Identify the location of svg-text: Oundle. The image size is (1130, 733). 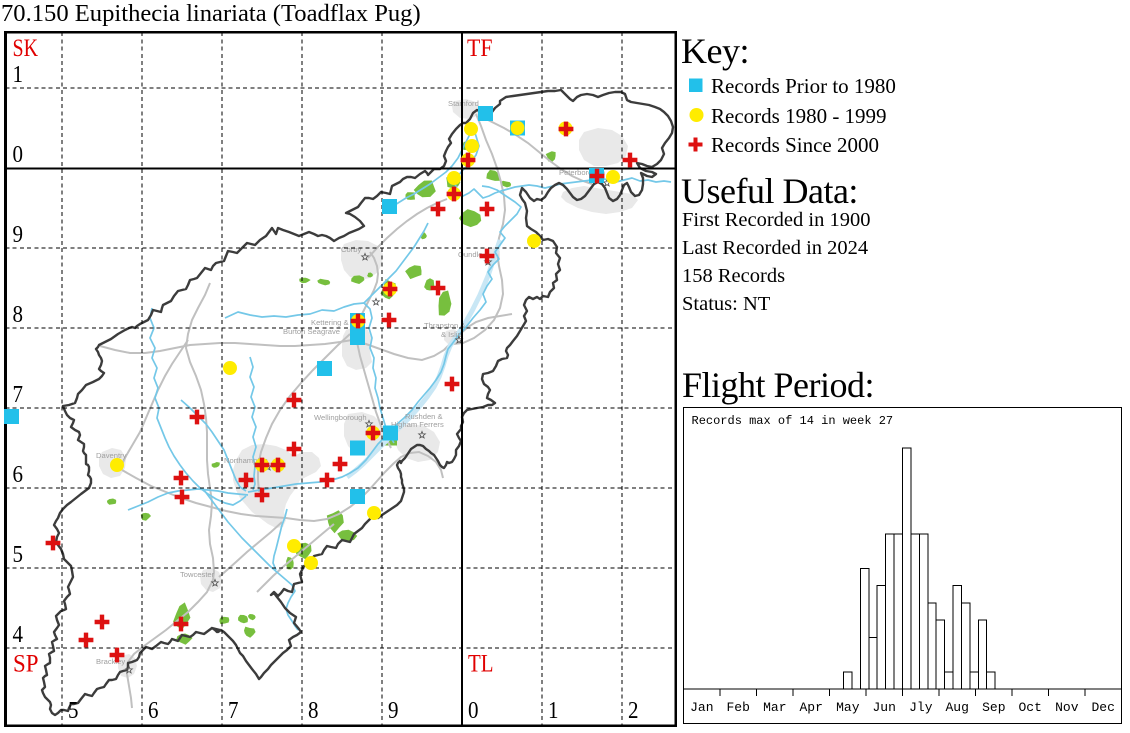
(470, 254).